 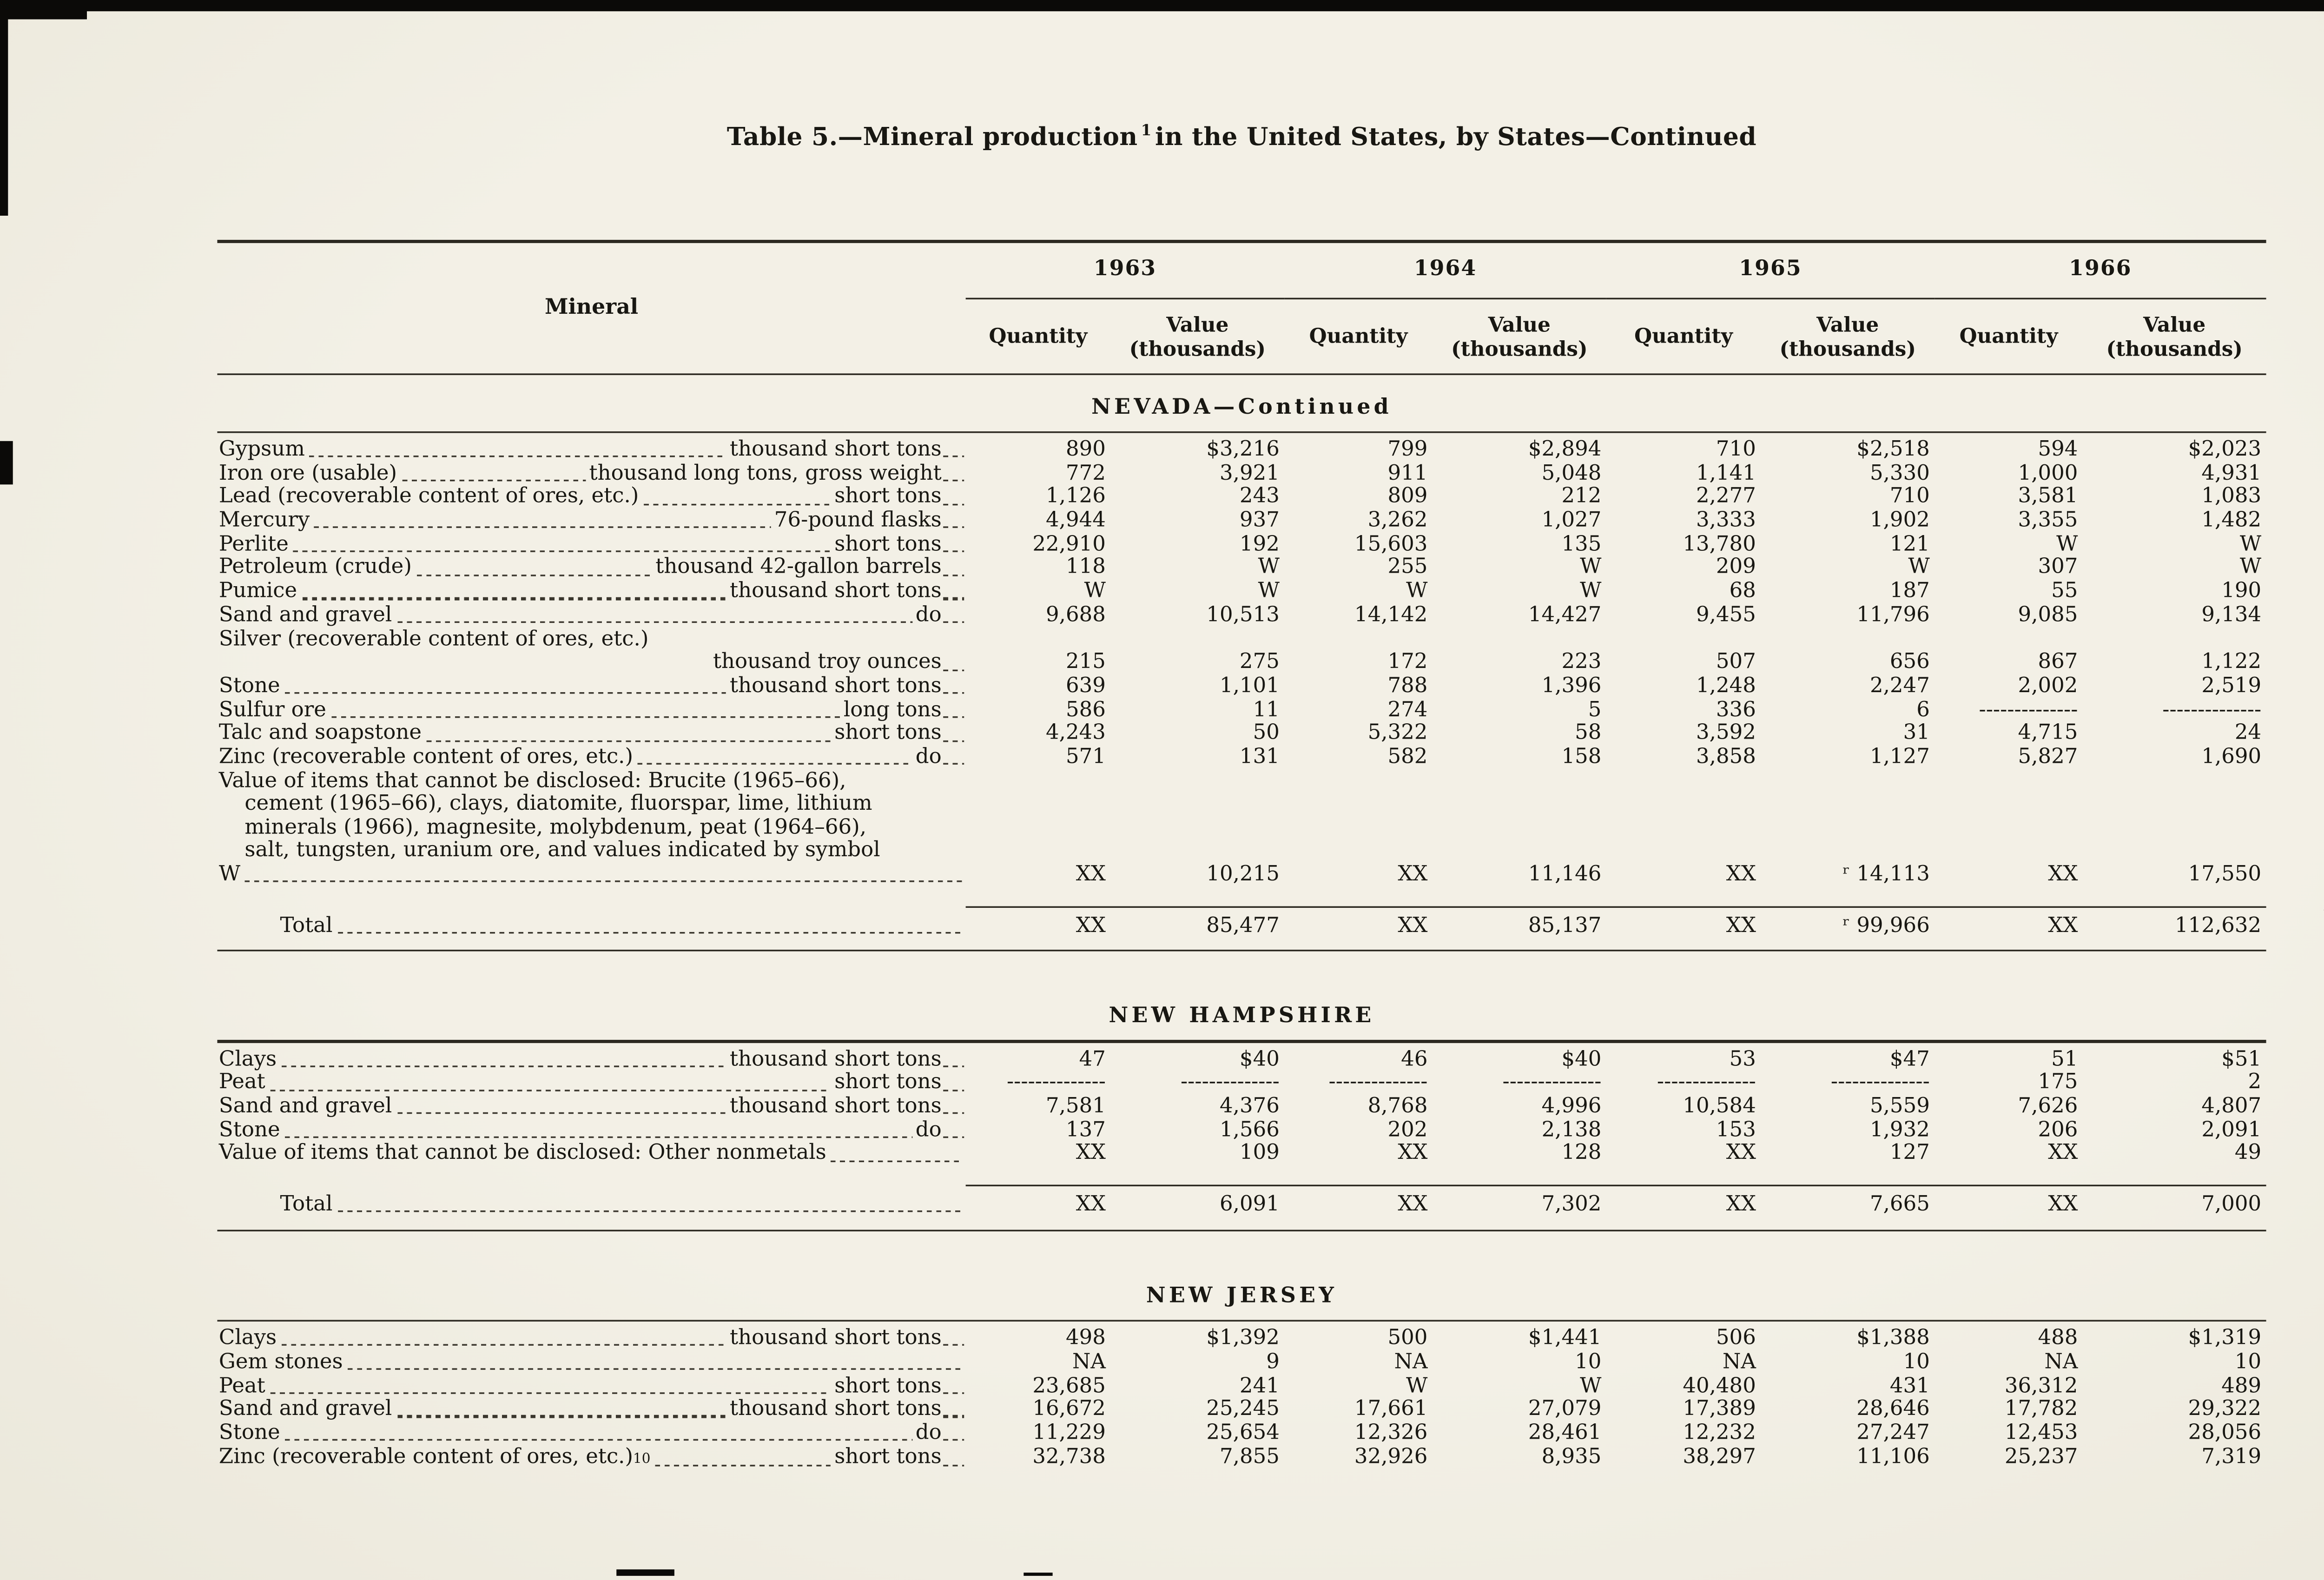 I want to click on quantity-cell: 38,297, so click(x=1719, y=1457).